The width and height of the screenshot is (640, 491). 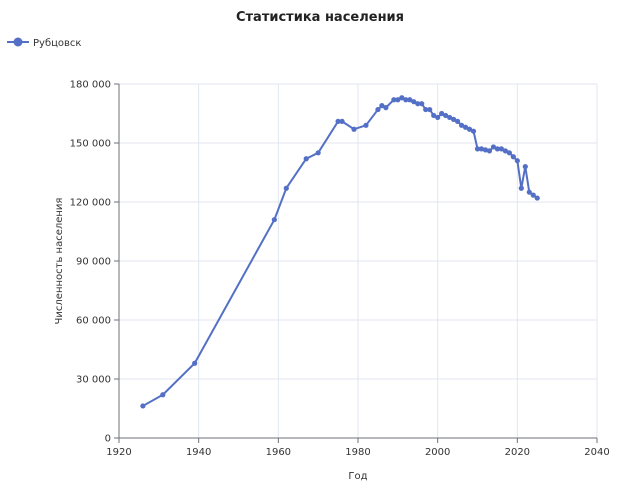 What do you see at coordinates (57, 43) in the screenshot?
I see `legend-label: Рубцовск` at bounding box center [57, 43].